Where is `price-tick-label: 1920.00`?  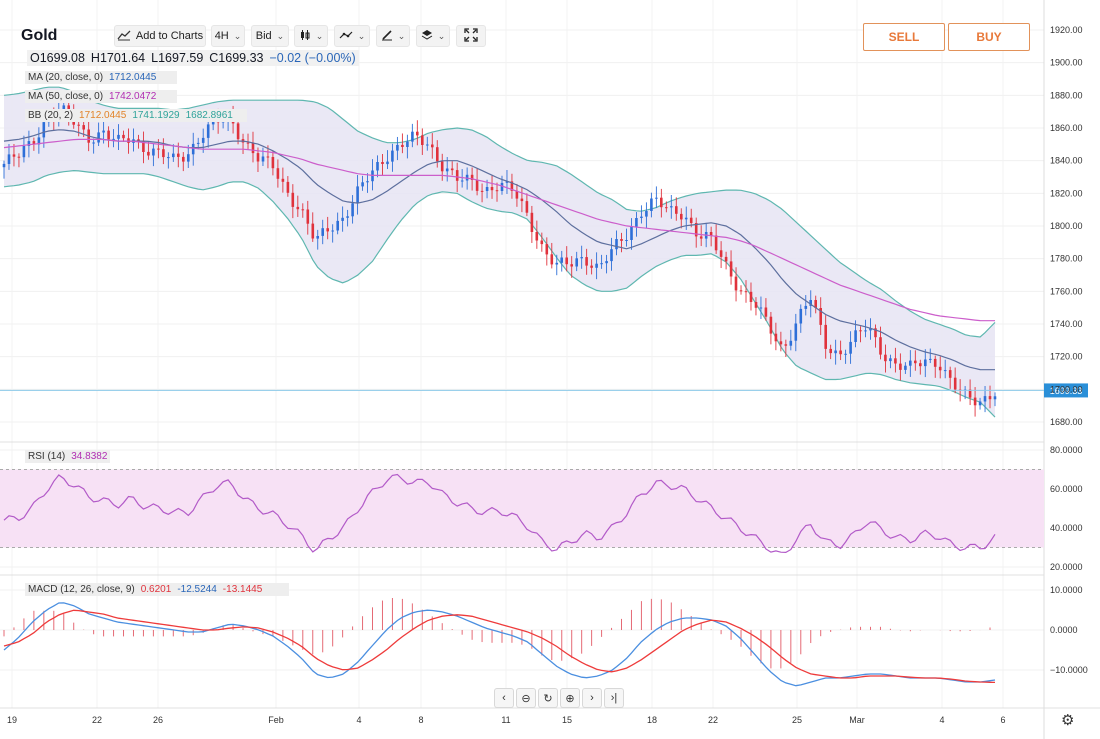
price-tick-label: 1920.00 is located at coordinates (1066, 30).